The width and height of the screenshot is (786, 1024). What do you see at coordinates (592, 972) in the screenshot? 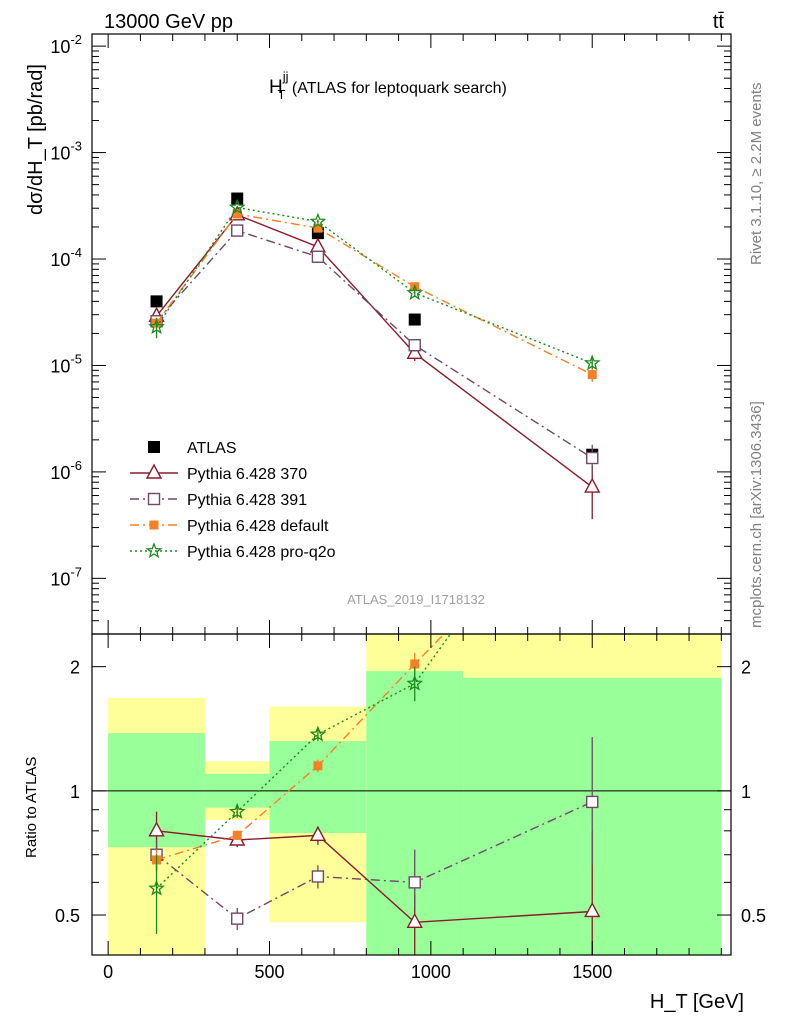
I see `x-tick-label-3: 1500` at bounding box center [592, 972].